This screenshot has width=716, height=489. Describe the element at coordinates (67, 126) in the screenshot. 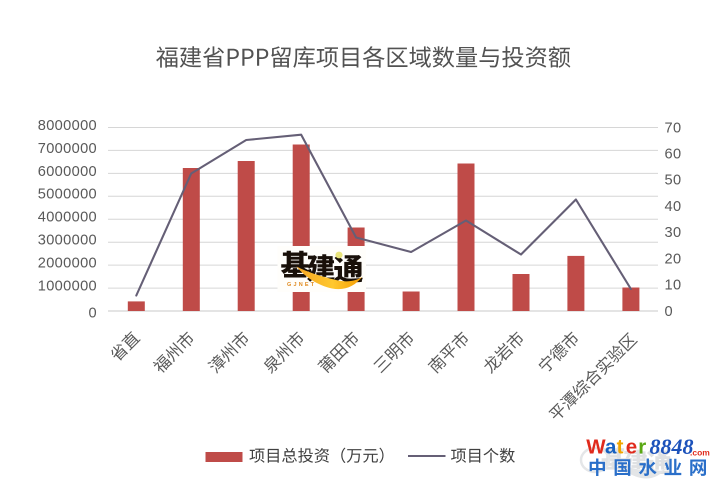

I see `svg-text: 8000000` at that location.